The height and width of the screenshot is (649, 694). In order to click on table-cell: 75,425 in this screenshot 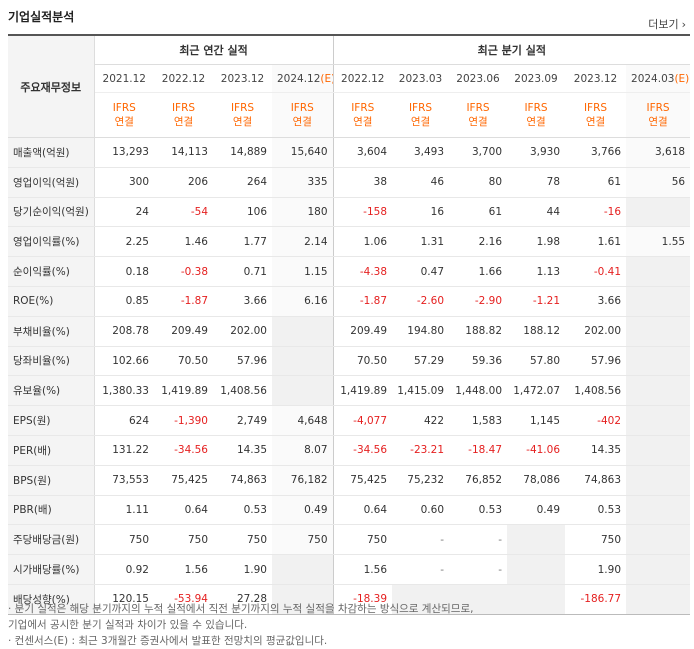, I will do `click(363, 480)`.